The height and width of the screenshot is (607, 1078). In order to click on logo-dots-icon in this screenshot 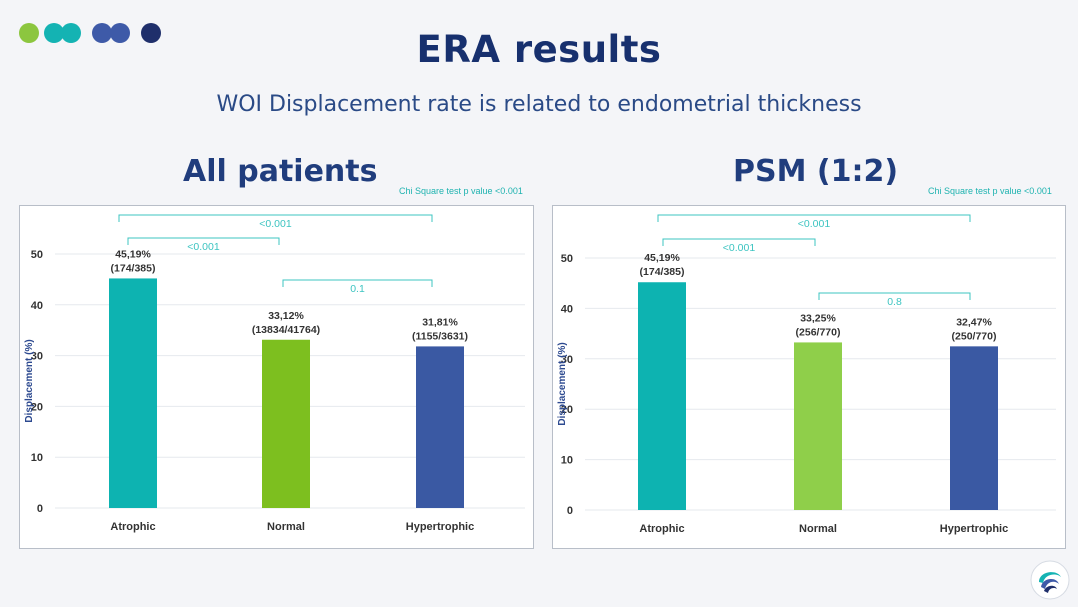, I will do `click(90, 33)`.